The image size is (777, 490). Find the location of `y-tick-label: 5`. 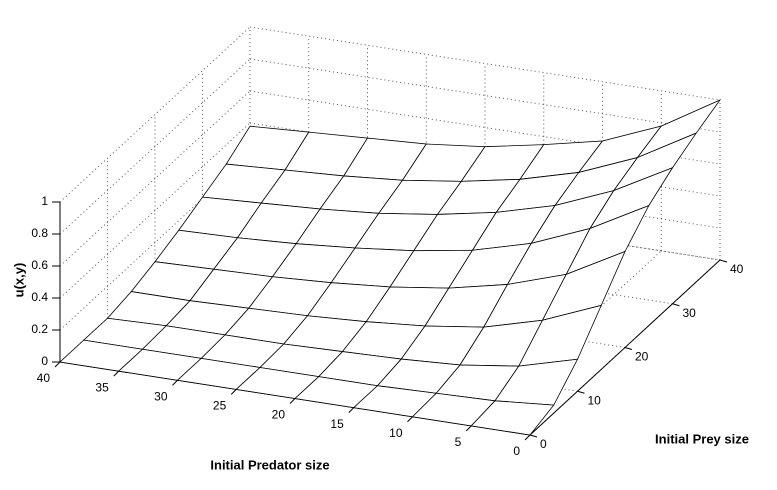

y-tick-label: 5 is located at coordinates (458, 442).